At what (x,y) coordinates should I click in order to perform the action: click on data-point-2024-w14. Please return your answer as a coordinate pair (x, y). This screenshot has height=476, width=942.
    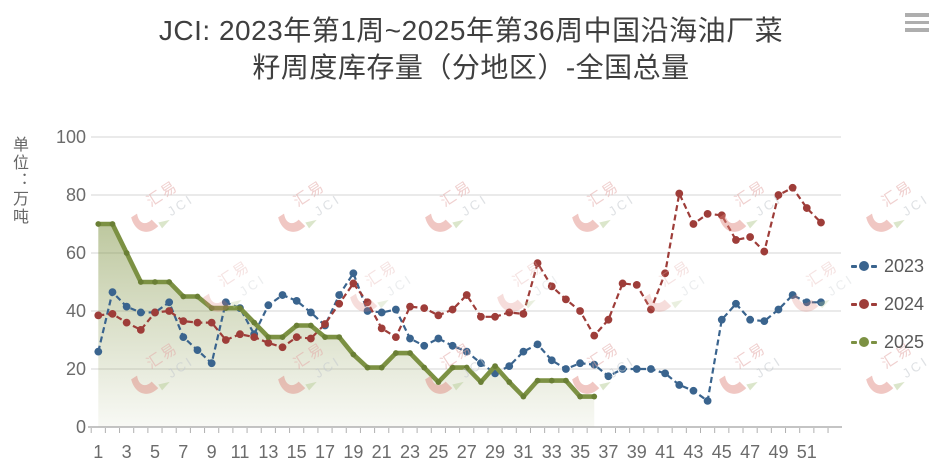
    Looking at the image, I should click on (282, 347).